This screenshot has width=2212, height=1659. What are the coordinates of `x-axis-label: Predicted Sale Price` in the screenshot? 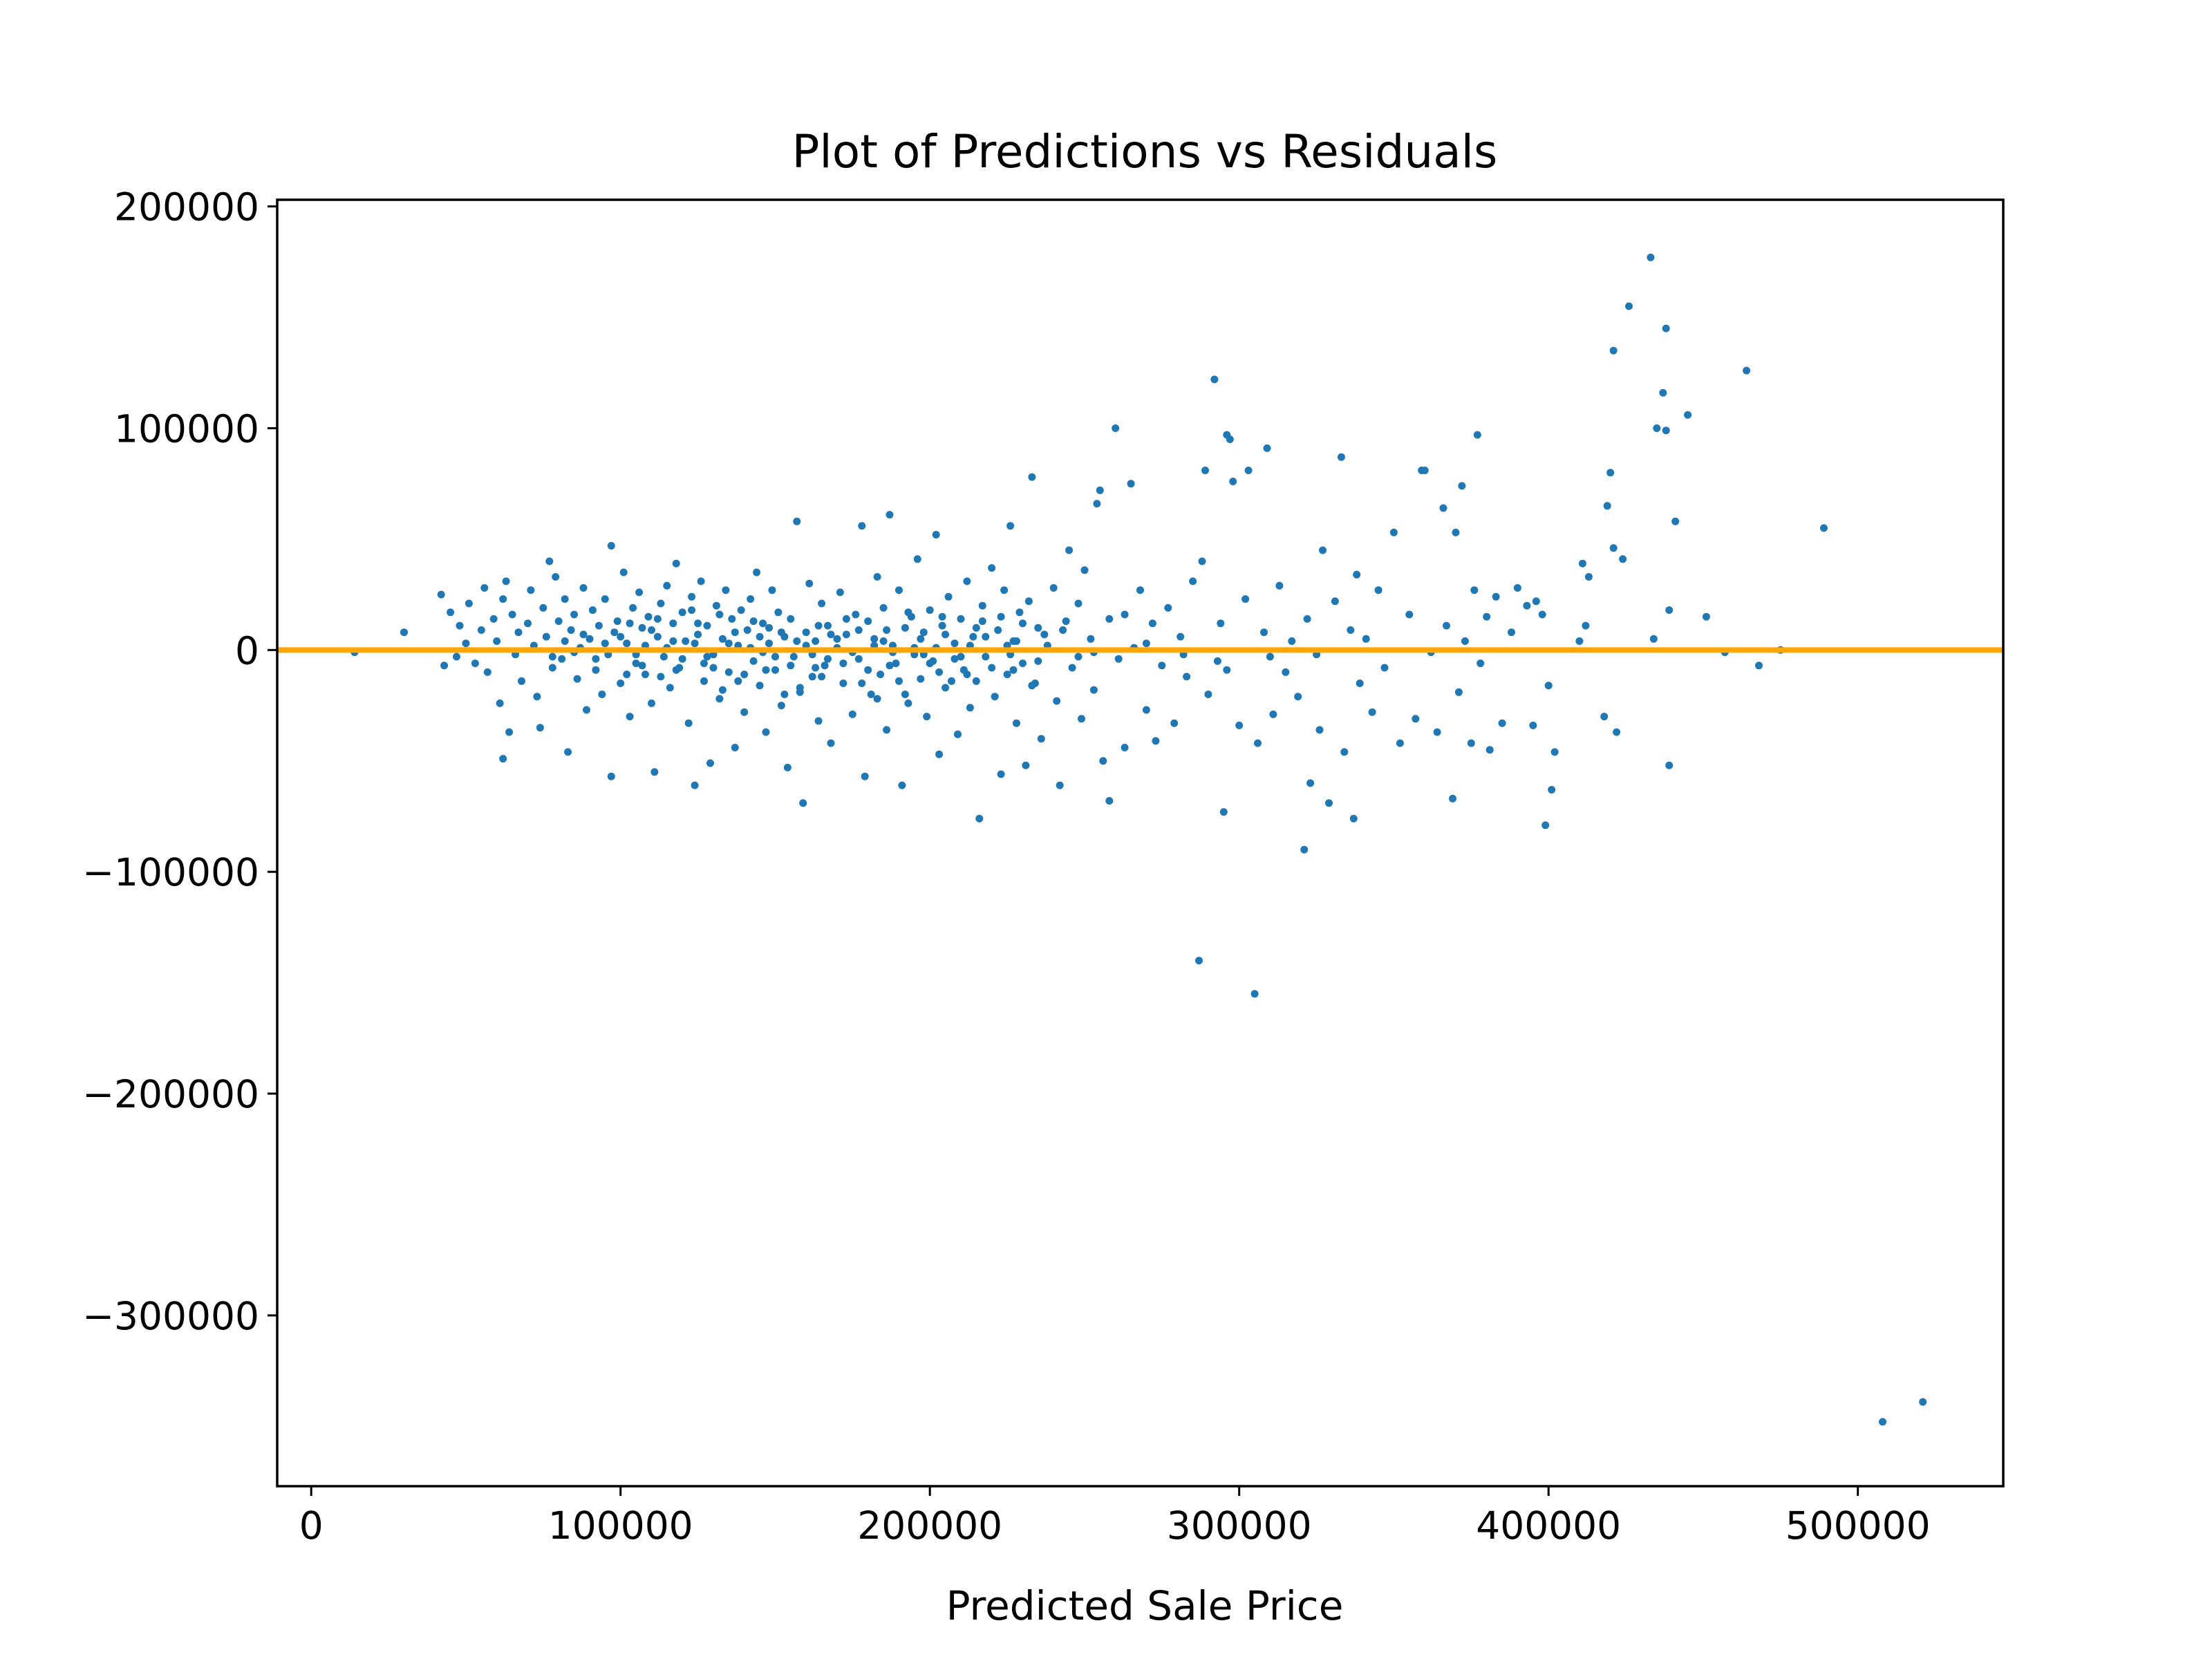 It's located at (1145, 1605).